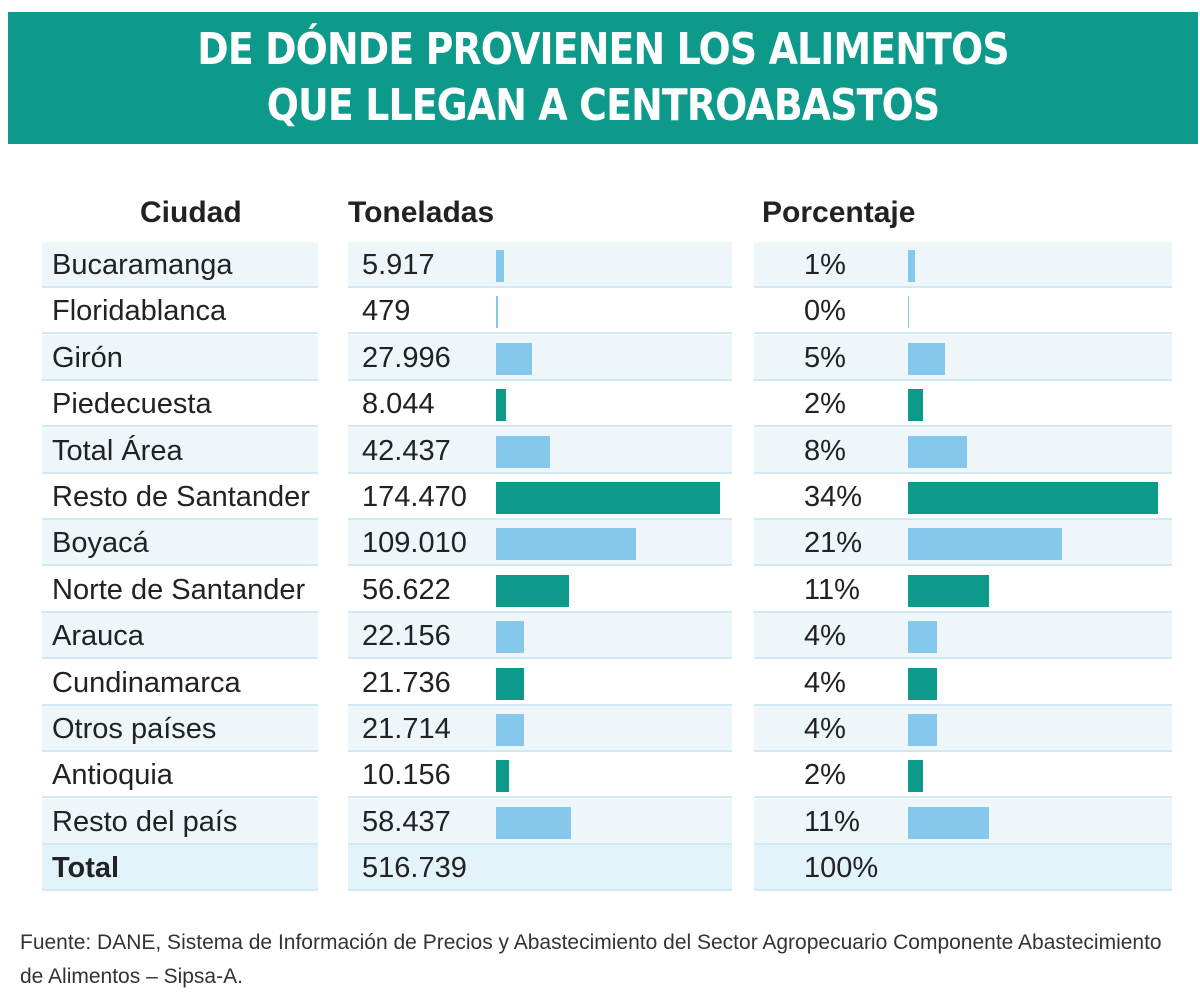 The height and width of the screenshot is (1003, 1200). Describe the element at coordinates (145, 821) in the screenshot. I see `city-label: Resto del país` at that location.